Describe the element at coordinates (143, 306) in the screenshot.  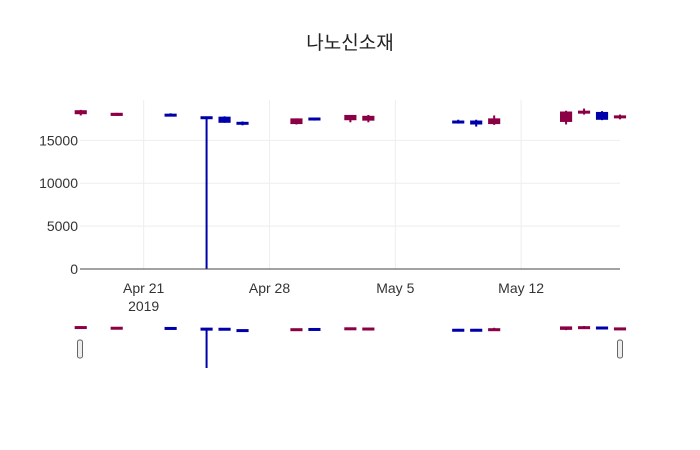
I see `x-tick-sublabel: 2019` at that location.